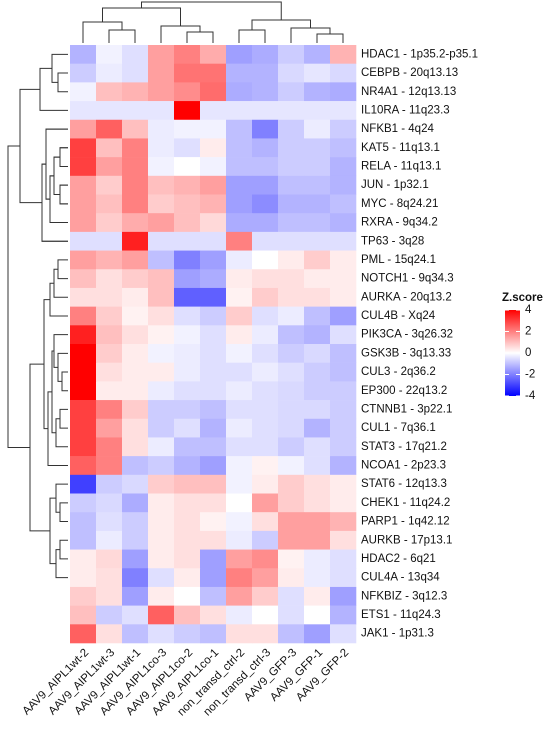 The width and height of the screenshot is (550, 748). What do you see at coordinates (405, 110) in the screenshot?
I see `row-label: IL10RA - 11q23.3` at bounding box center [405, 110].